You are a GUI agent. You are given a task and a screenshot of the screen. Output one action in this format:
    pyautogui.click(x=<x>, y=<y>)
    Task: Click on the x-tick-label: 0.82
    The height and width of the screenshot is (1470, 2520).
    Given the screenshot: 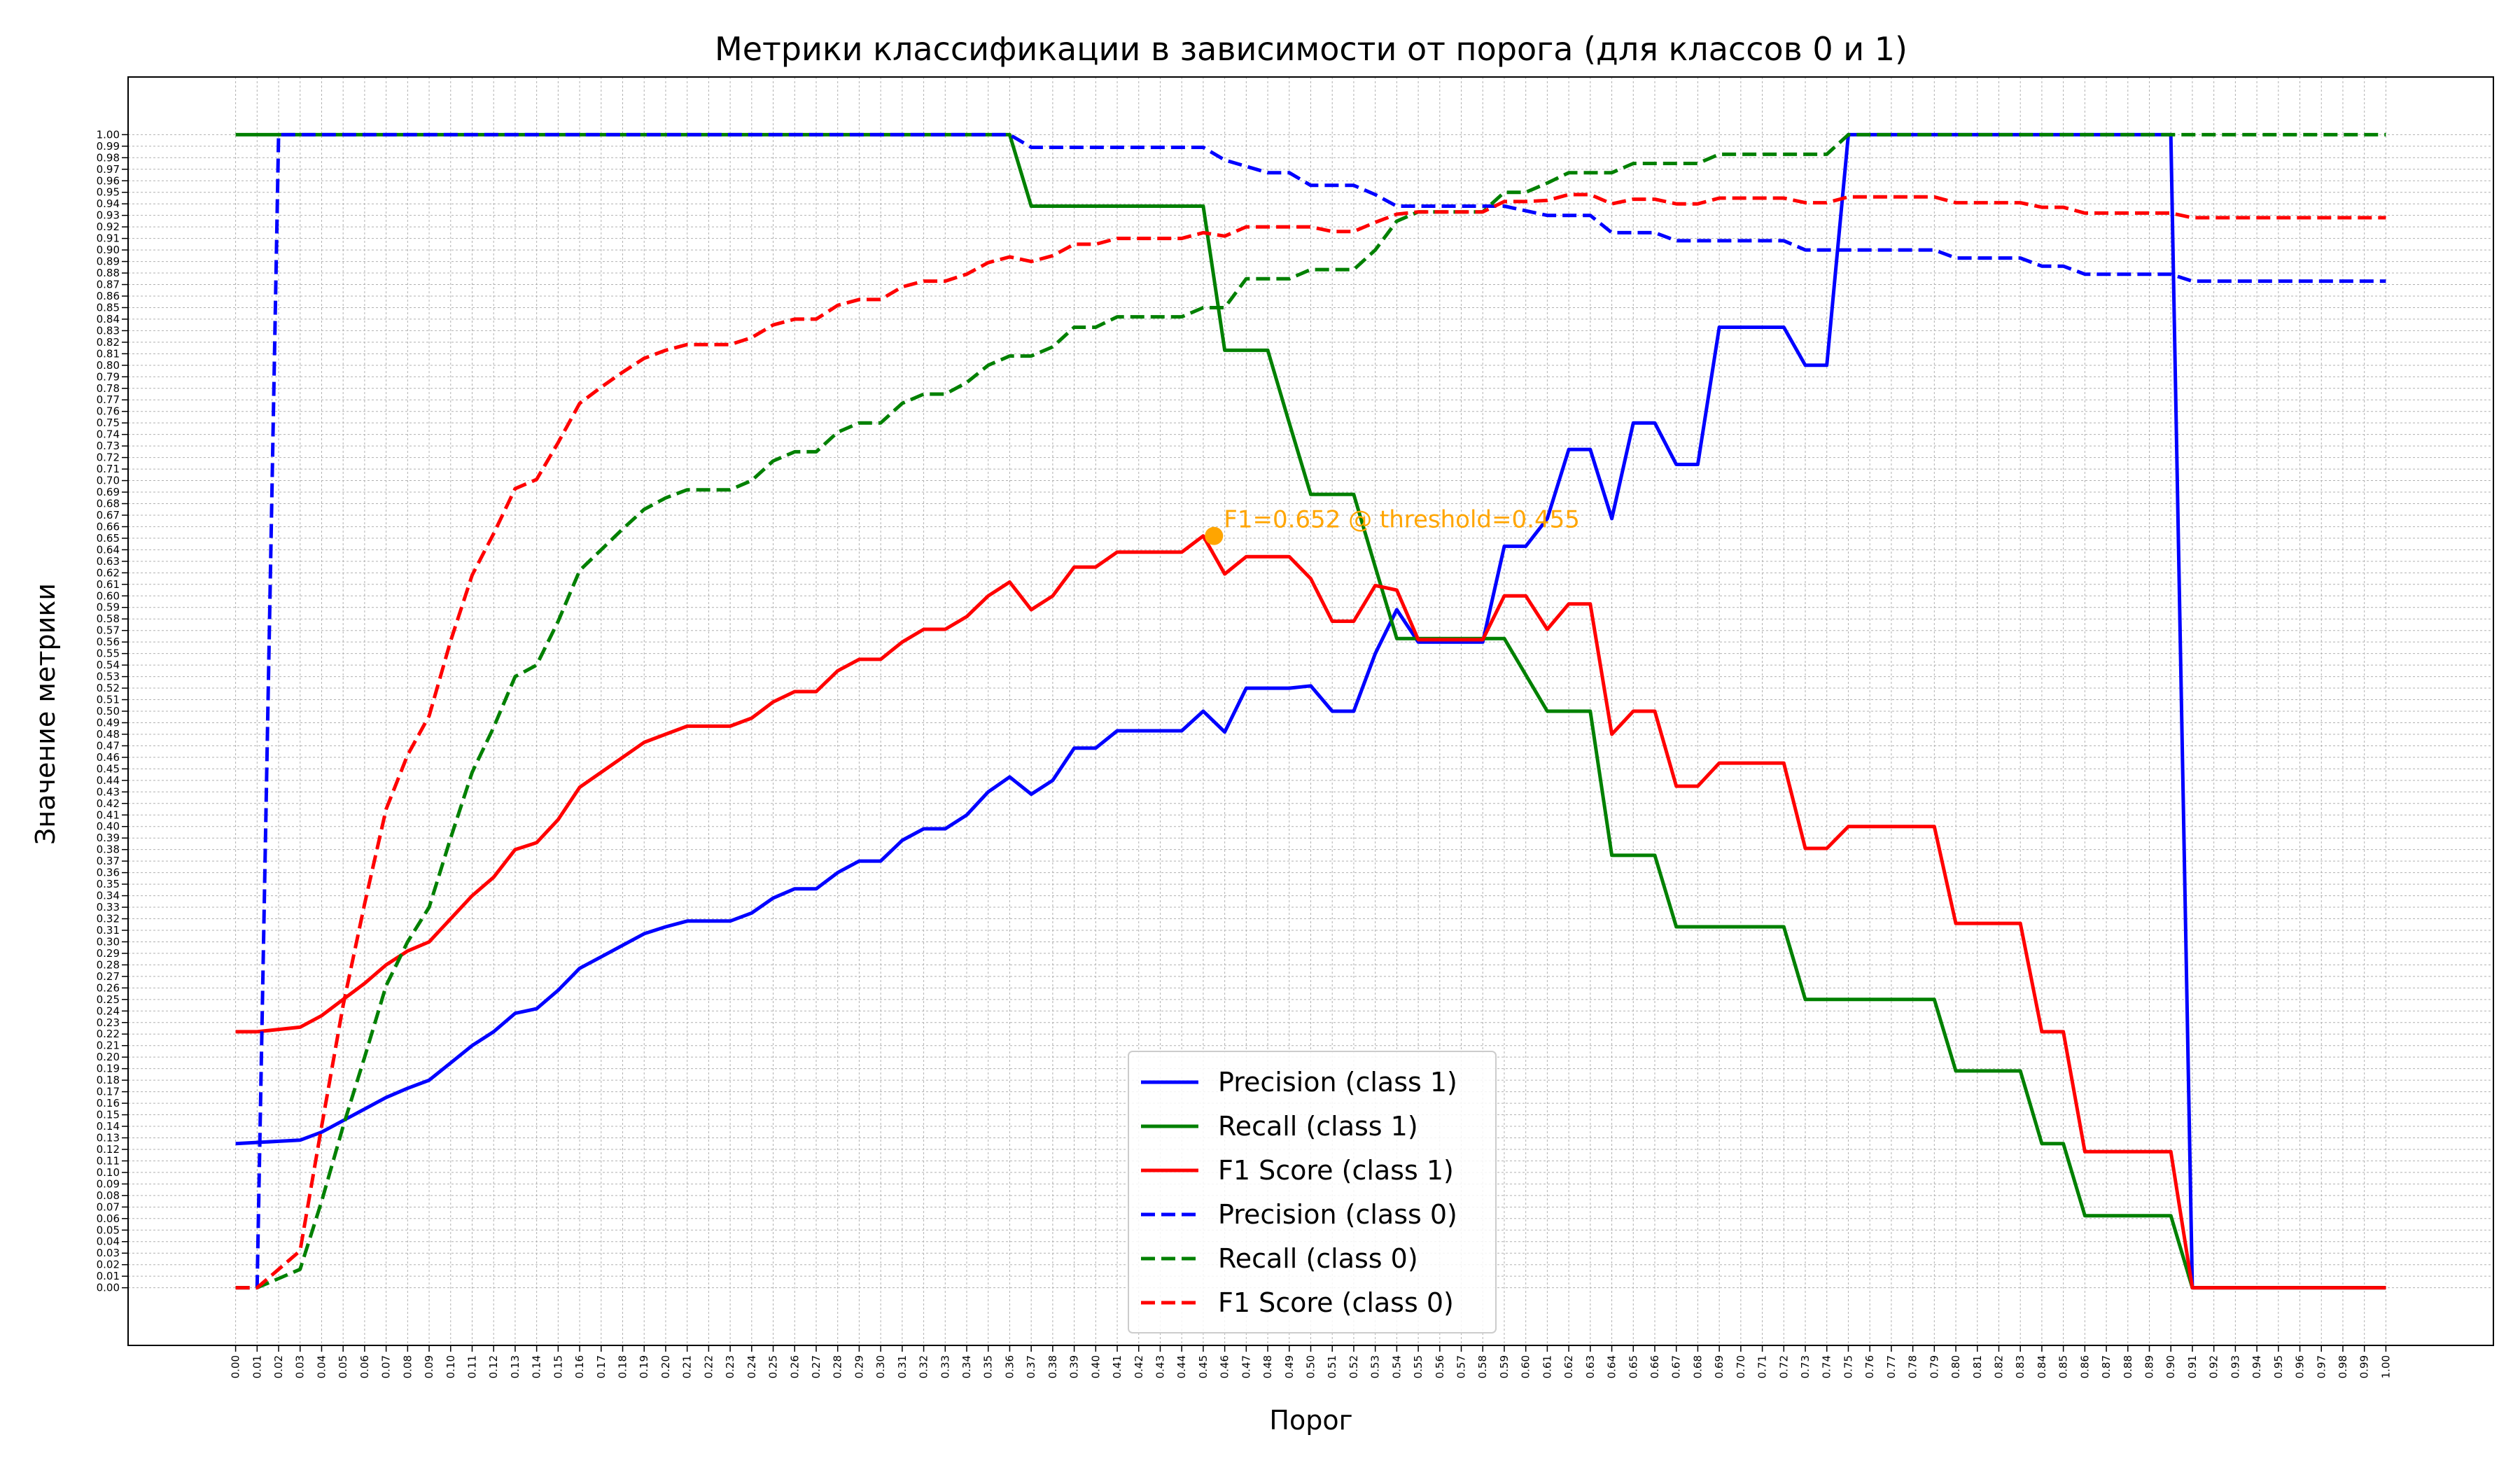 What is the action you would take?
    pyautogui.click(x=1998, y=1366)
    